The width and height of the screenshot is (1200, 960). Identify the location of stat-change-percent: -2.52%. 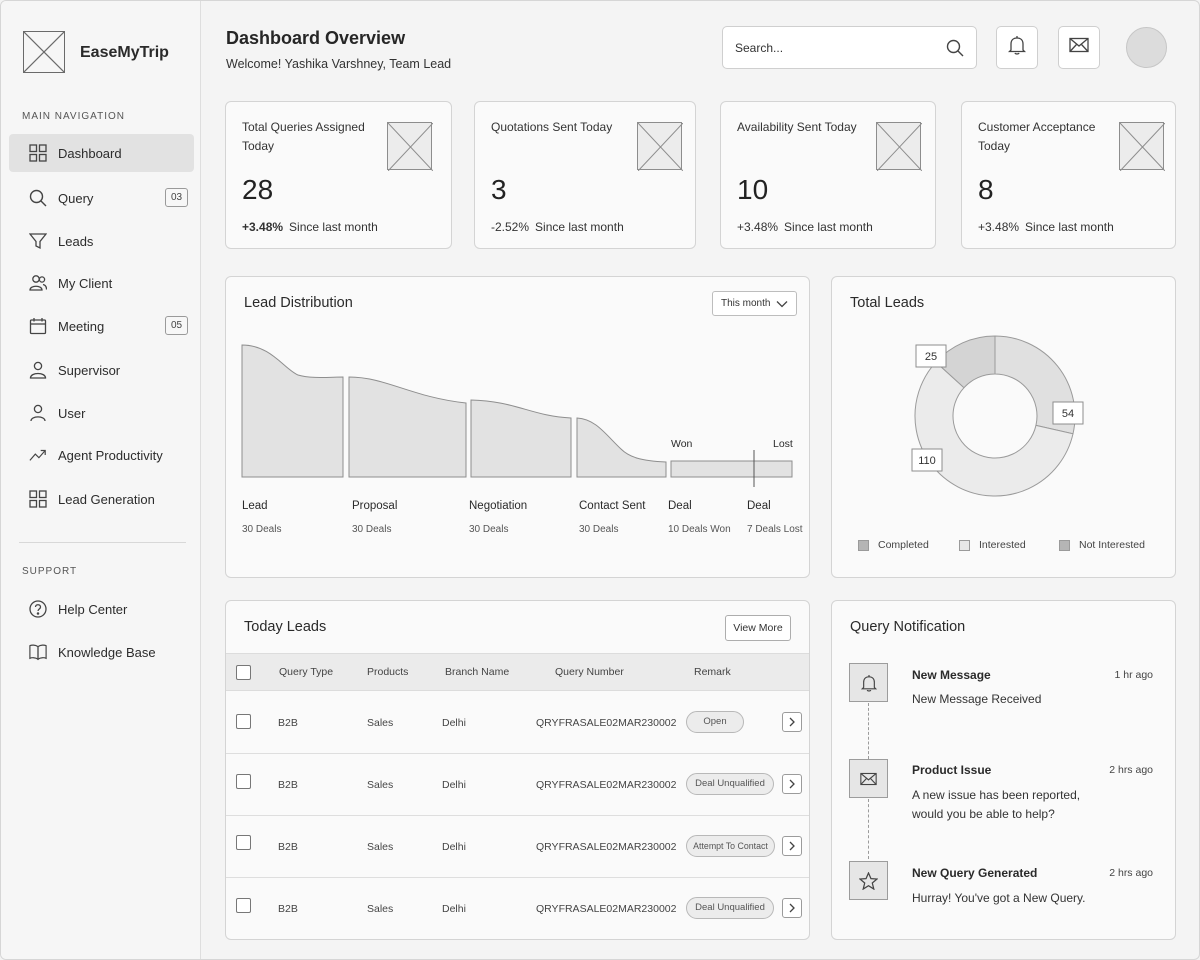
(510, 227).